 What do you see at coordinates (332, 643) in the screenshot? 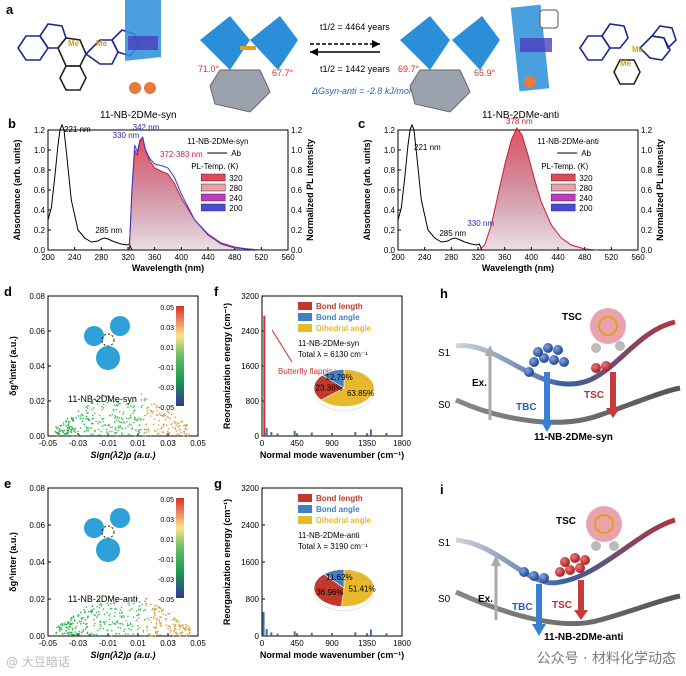
I see `x-tick-label: 900` at bounding box center [332, 643].